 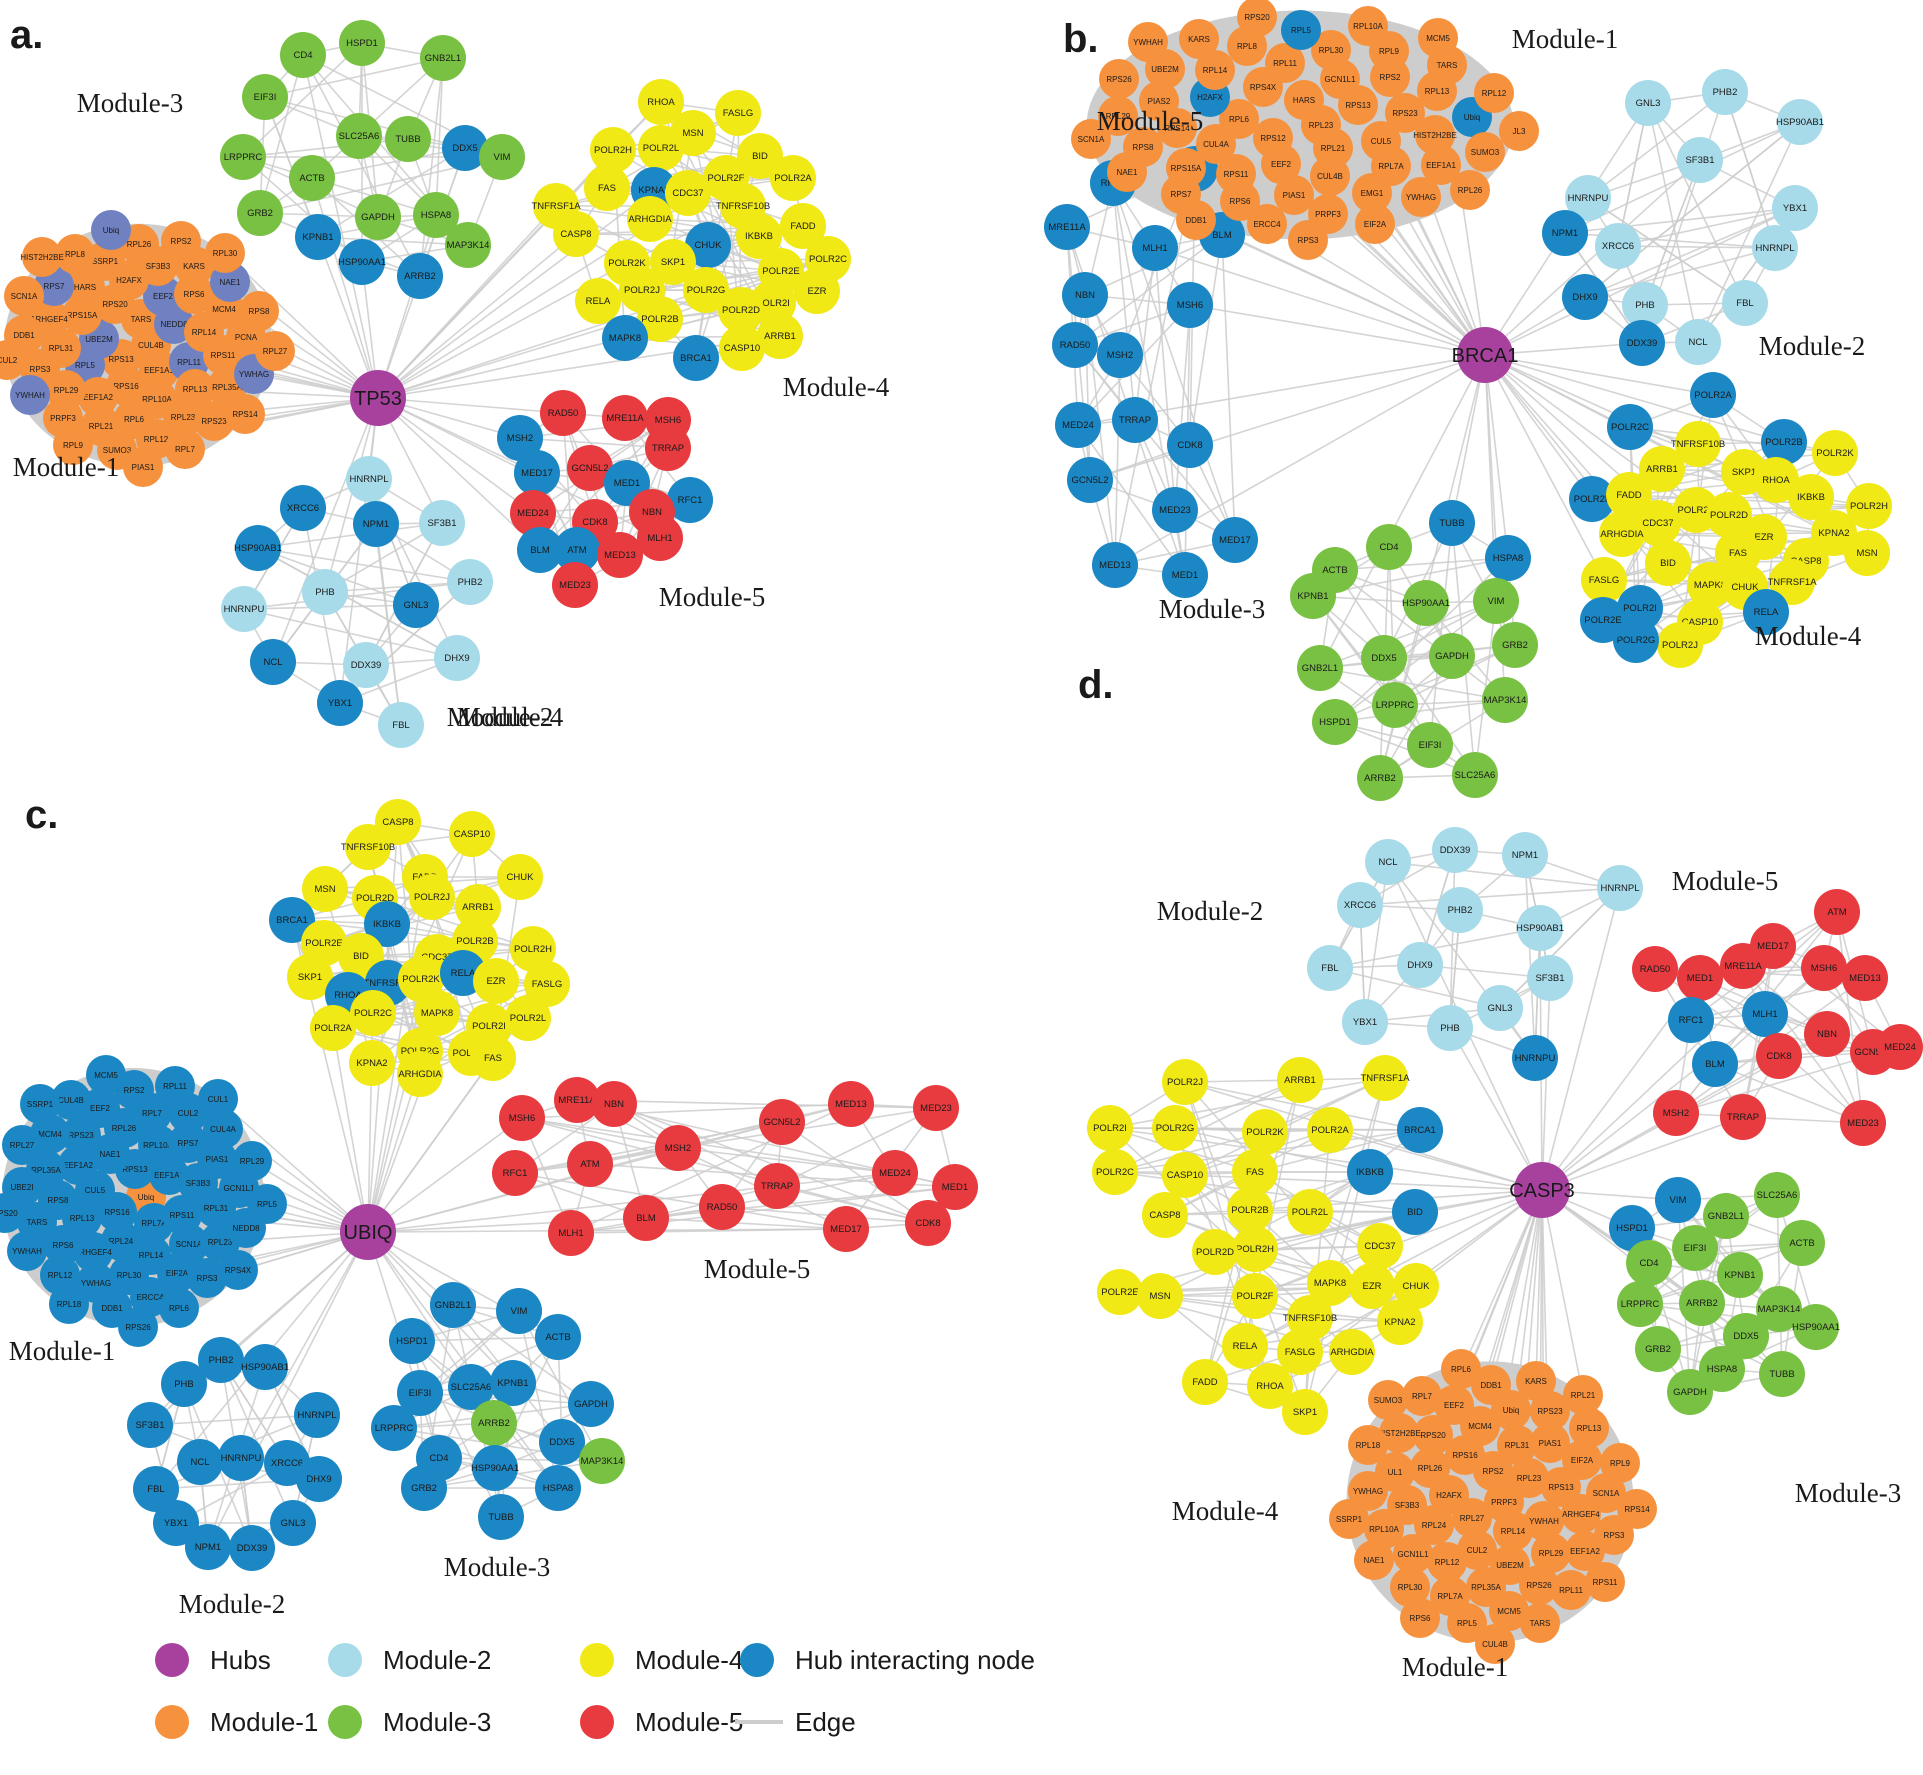 What do you see at coordinates (121, 1241) in the screenshot?
I see `node-label: RPL24` at bounding box center [121, 1241].